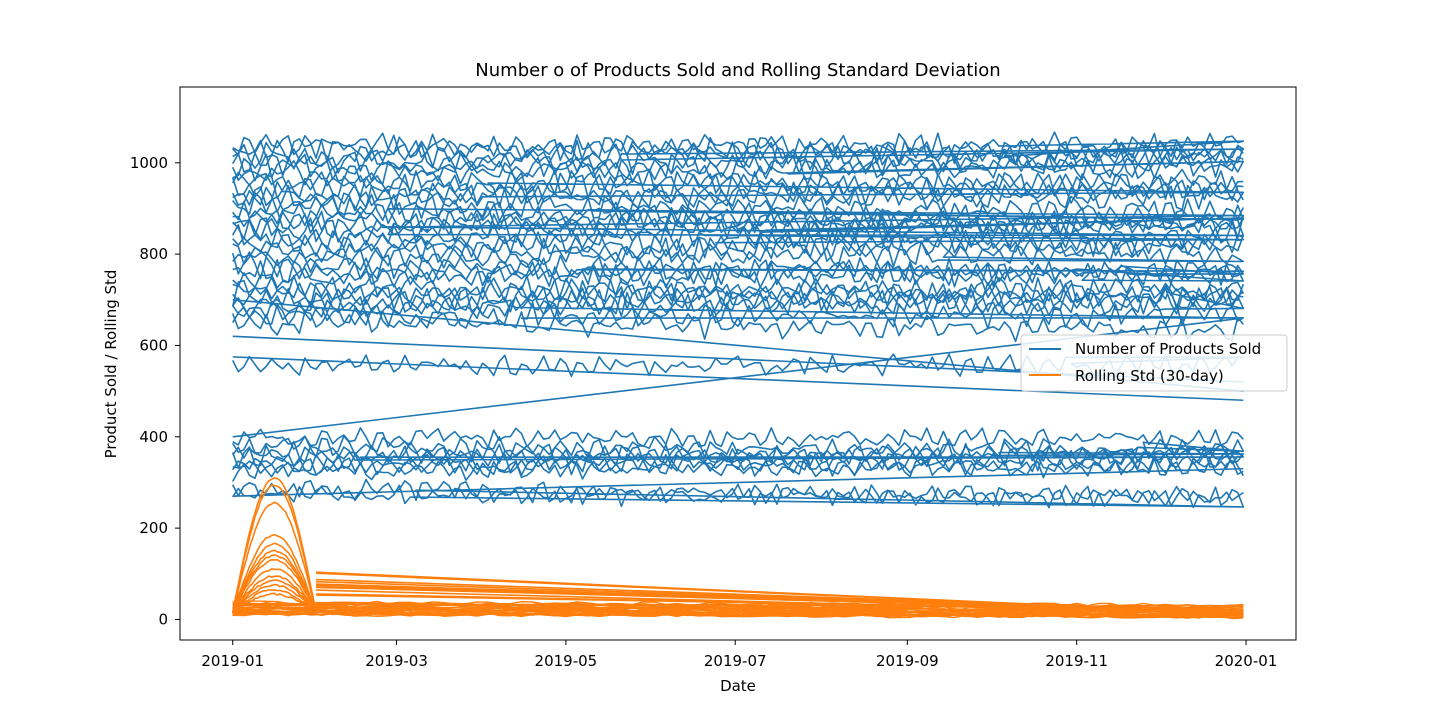 The width and height of the screenshot is (1440, 720). Describe the element at coordinates (232, 661) in the screenshot. I see `x-tick-label: 2019-01` at that location.